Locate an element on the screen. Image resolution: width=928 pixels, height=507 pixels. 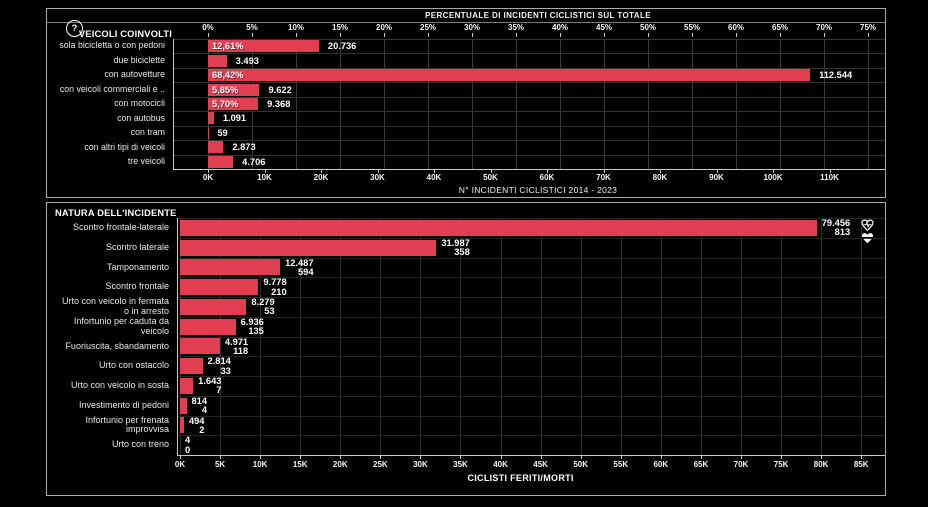
count-tick-label: 15K is located at coordinates (300, 464).